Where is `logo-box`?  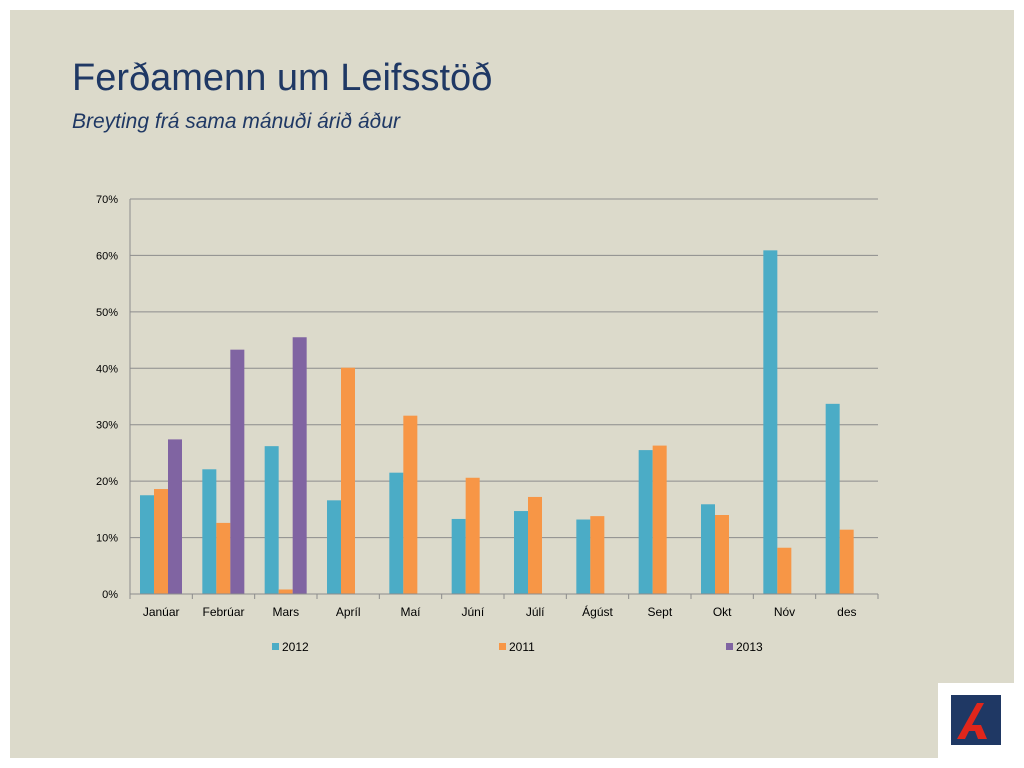
logo-box is located at coordinates (976, 720).